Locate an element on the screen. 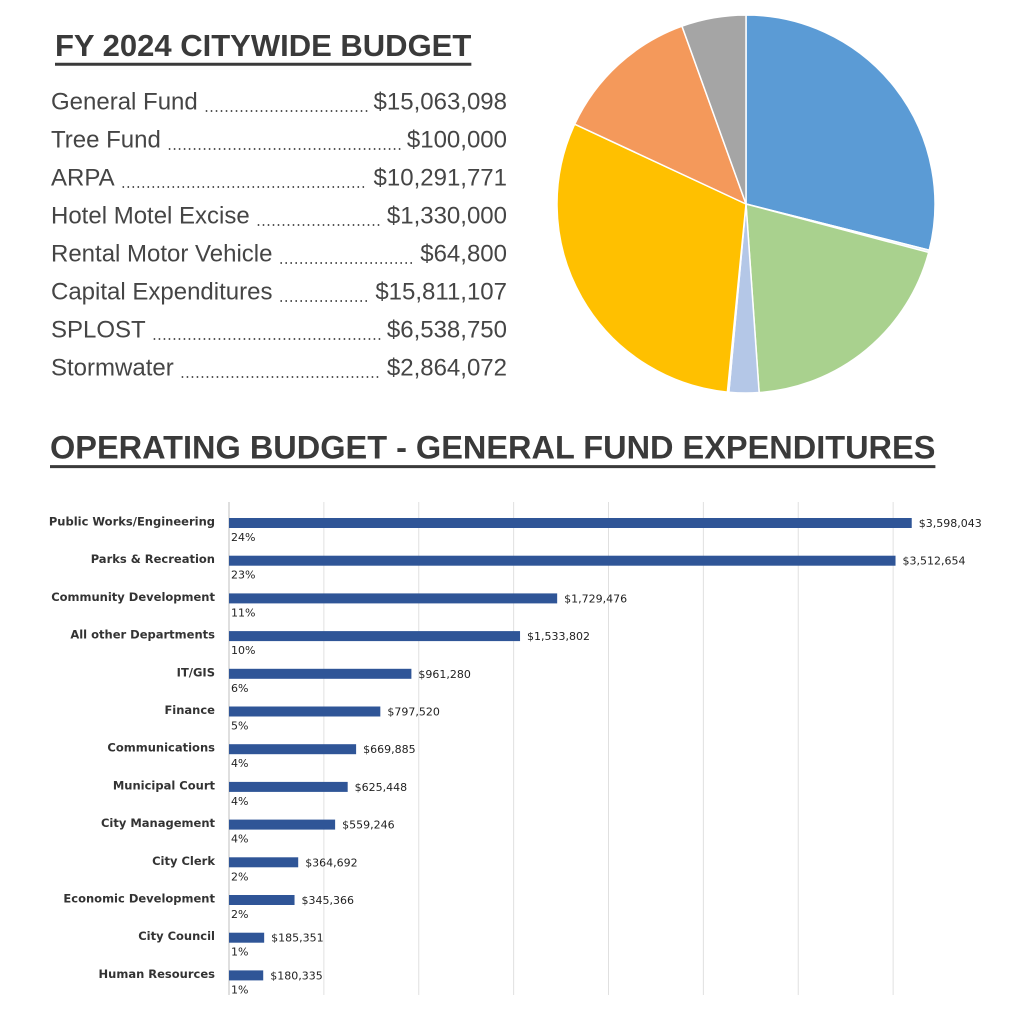  fund-label: Rental Motor Vehicle is located at coordinates (161, 253).